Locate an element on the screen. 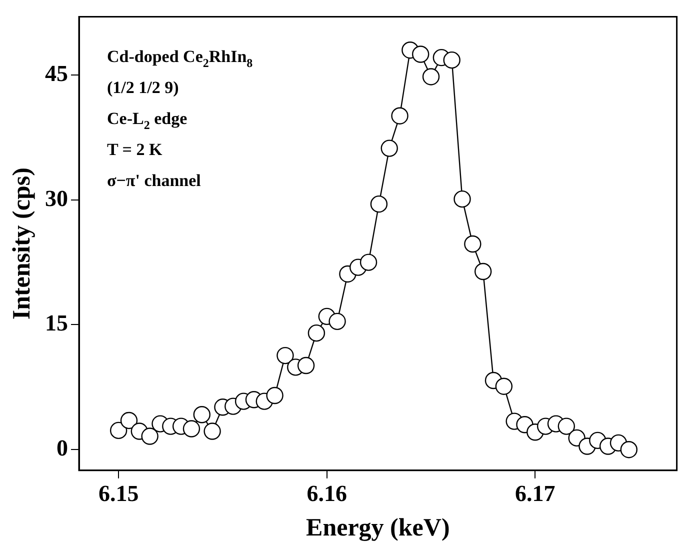  y-tick-label: 15 is located at coordinates (56, 323).